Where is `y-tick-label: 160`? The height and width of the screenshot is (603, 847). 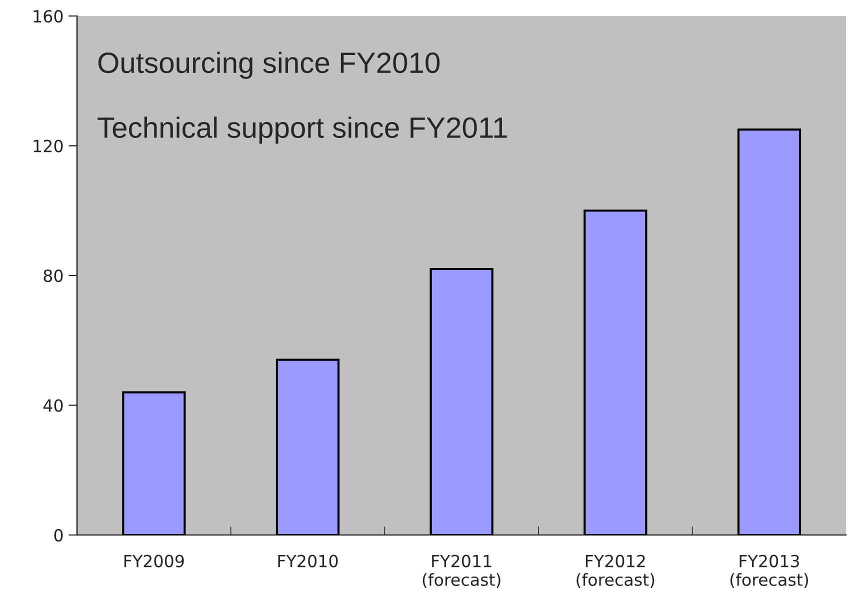
y-tick-label: 160 is located at coordinates (48, 16).